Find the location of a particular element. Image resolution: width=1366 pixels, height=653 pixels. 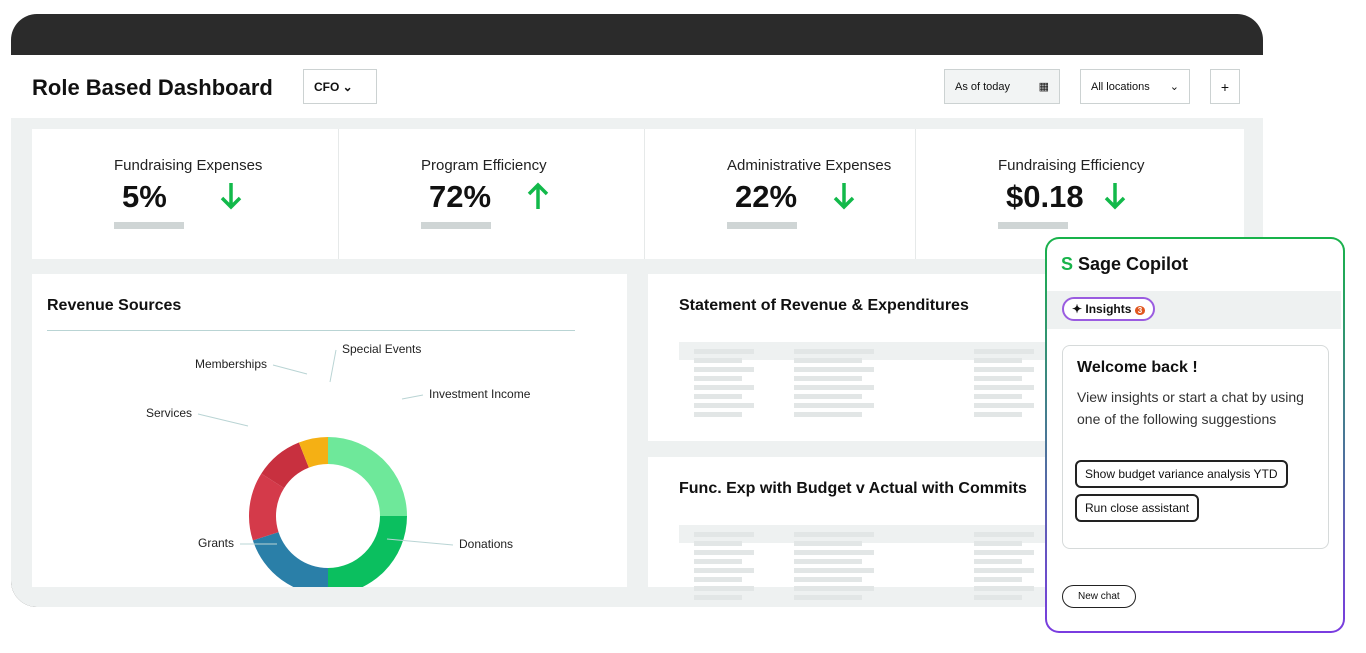

role: CFO is located at coordinates (327, 86).